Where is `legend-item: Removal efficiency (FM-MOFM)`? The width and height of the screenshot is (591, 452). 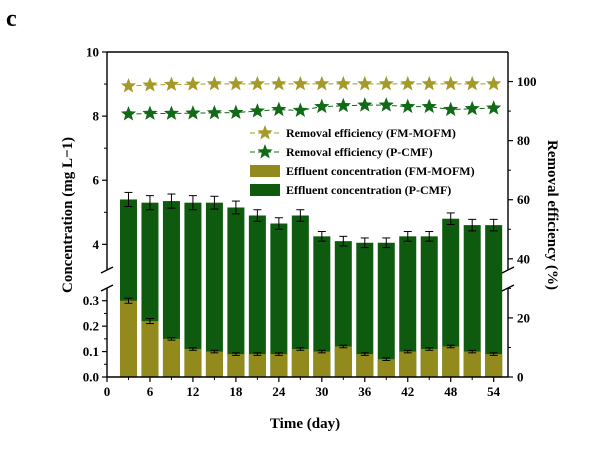
legend-item: Removal efficiency (FM-MOFM) is located at coordinates (353, 132).